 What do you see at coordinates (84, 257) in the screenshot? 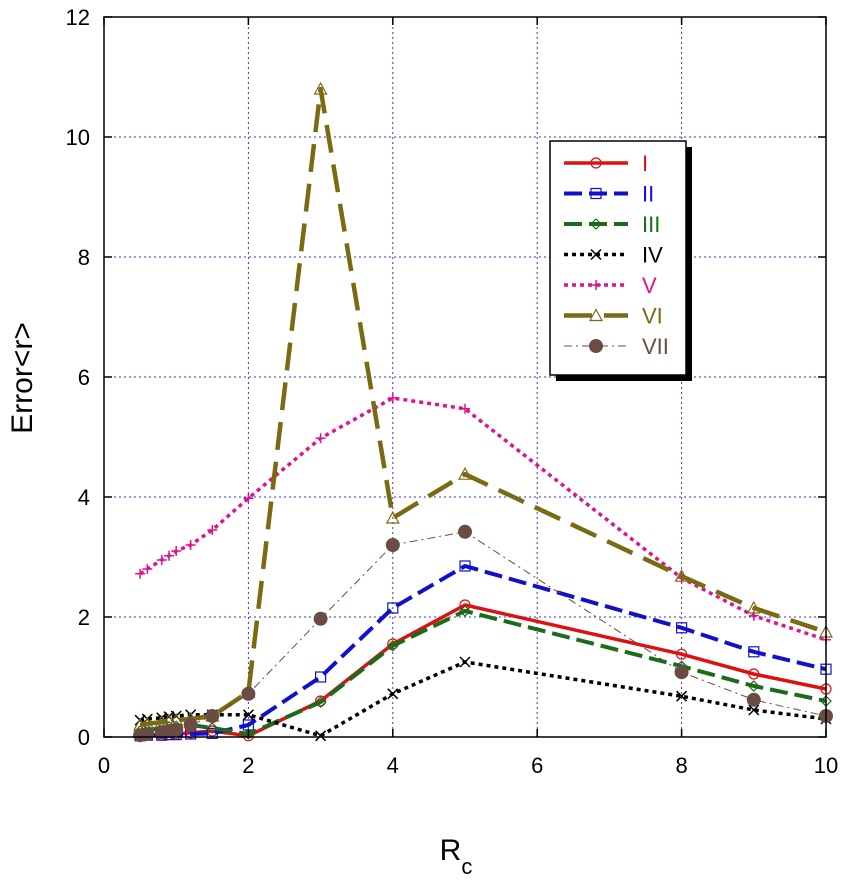
I see `y-tick-label: 8` at bounding box center [84, 257].